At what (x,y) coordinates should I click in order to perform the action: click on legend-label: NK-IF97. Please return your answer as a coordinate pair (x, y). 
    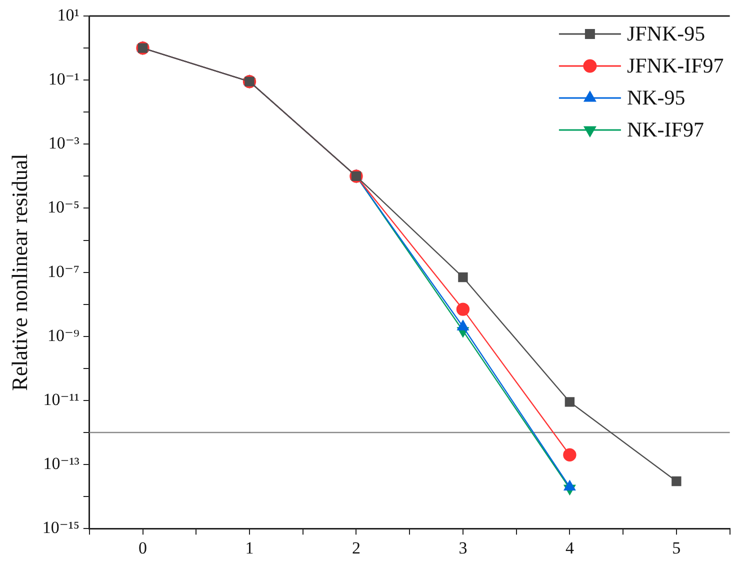
    Looking at the image, I should click on (665, 130).